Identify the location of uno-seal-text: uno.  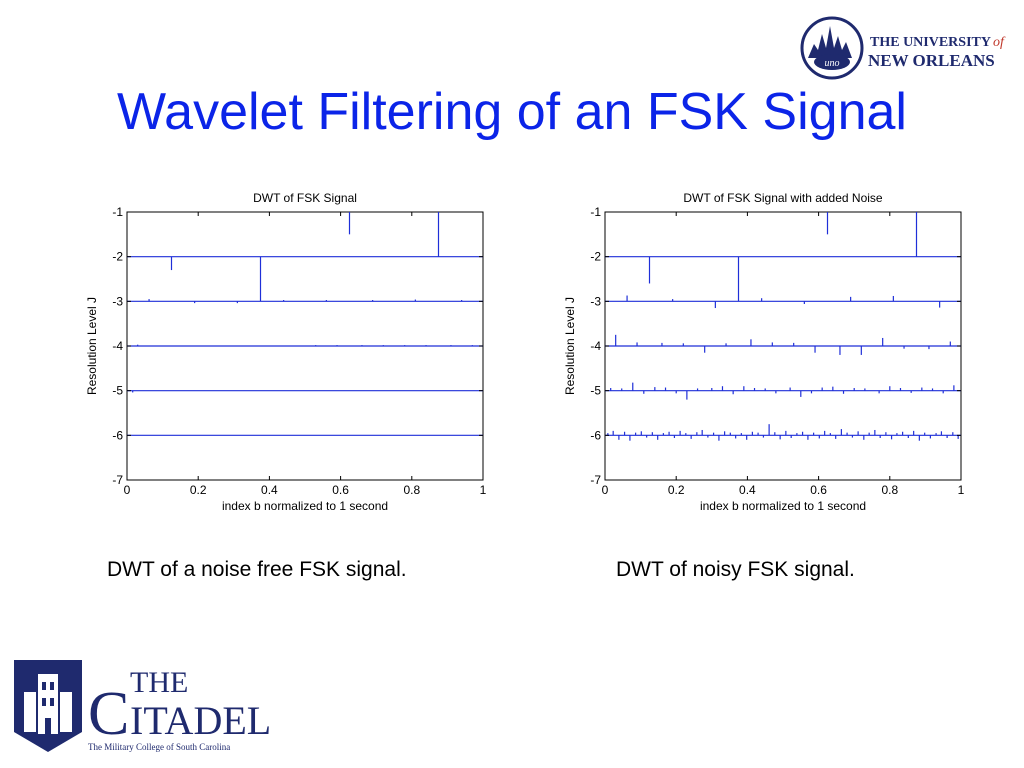
(832, 63).